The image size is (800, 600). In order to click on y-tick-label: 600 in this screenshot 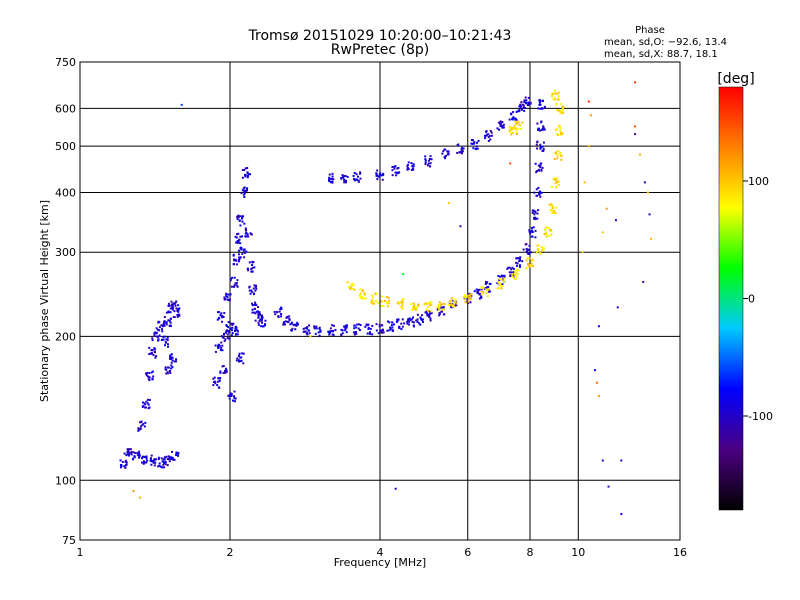, I will do `click(65, 108)`.